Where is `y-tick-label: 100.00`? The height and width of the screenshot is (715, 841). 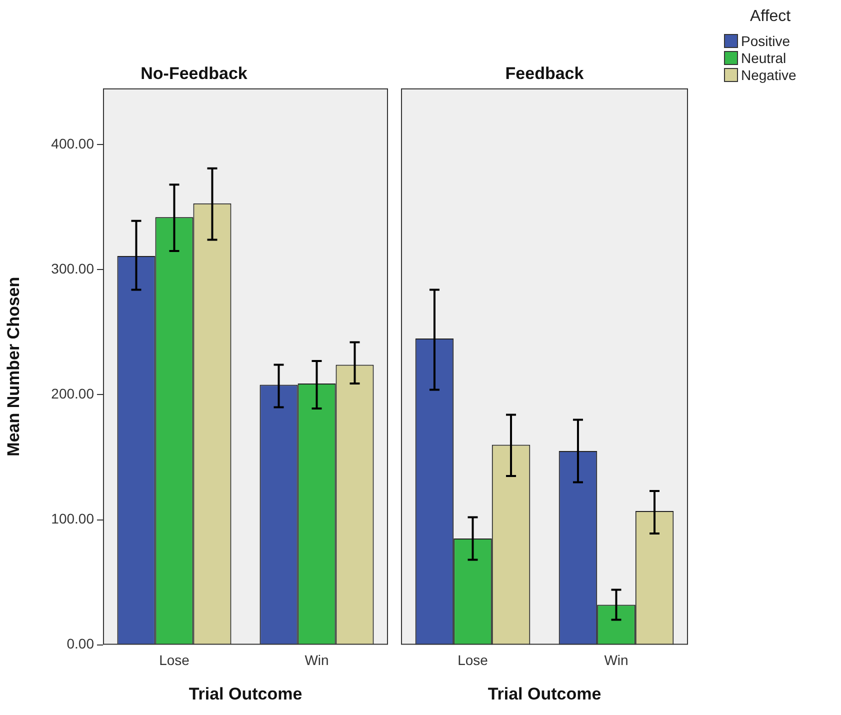
y-tick-label: 100.00 is located at coordinates (72, 518).